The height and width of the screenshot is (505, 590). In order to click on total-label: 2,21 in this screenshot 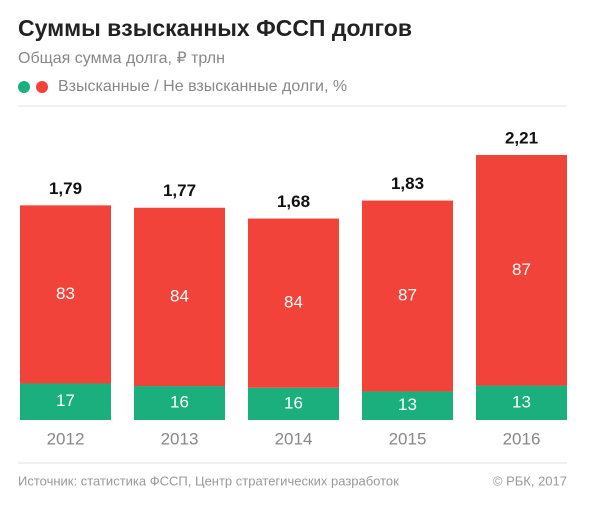, I will do `click(521, 137)`.